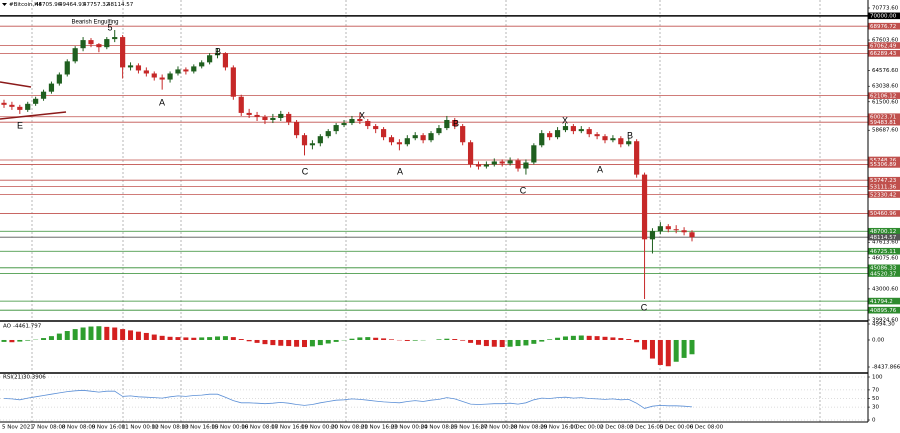 Image resolution: width=900 pixels, height=433 pixels. What do you see at coordinates (109, 428) in the screenshot?
I see `x-tick-label: 9 Nov 16:00` at bounding box center [109, 428].